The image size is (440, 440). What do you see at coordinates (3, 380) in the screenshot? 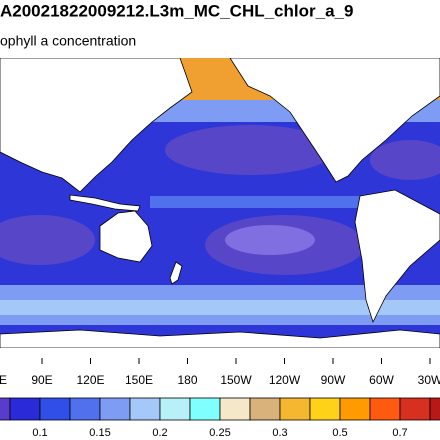
I see `lon-label: E` at bounding box center [3, 380].